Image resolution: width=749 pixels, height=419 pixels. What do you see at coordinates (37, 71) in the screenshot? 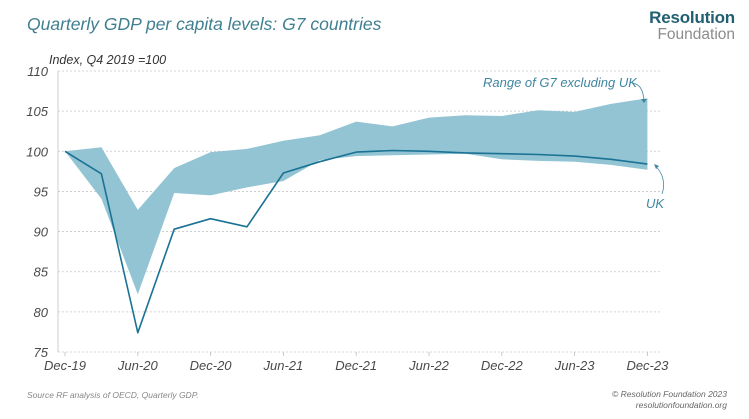
I see `y-tick-label: 110` at bounding box center [37, 71].